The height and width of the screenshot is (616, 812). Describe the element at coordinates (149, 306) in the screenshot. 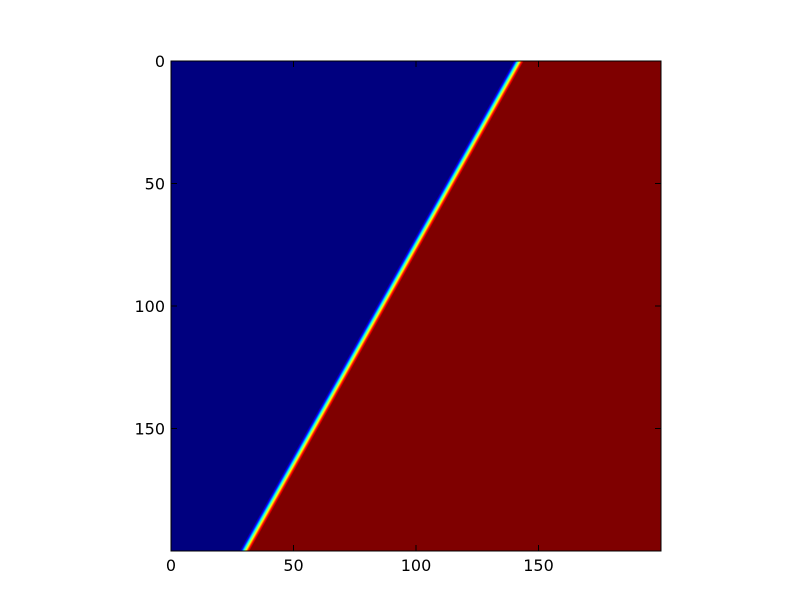

I see `y-tick-label: 100` at that location.